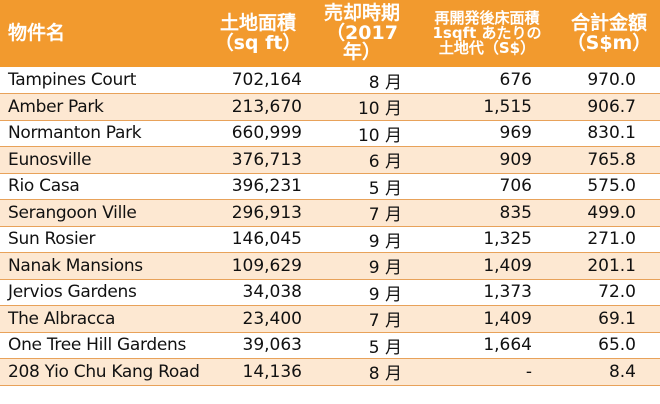  What do you see at coordinates (258, 133) in the screenshot?
I see `cell-land-area: 660,999` at bounding box center [258, 133].